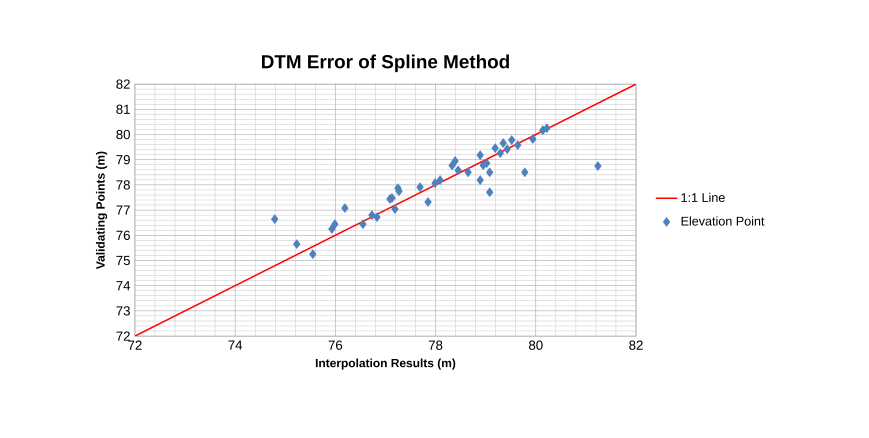 This screenshot has width=869, height=438. What do you see at coordinates (536, 345) in the screenshot?
I see `x-tick-label: 80` at bounding box center [536, 345].